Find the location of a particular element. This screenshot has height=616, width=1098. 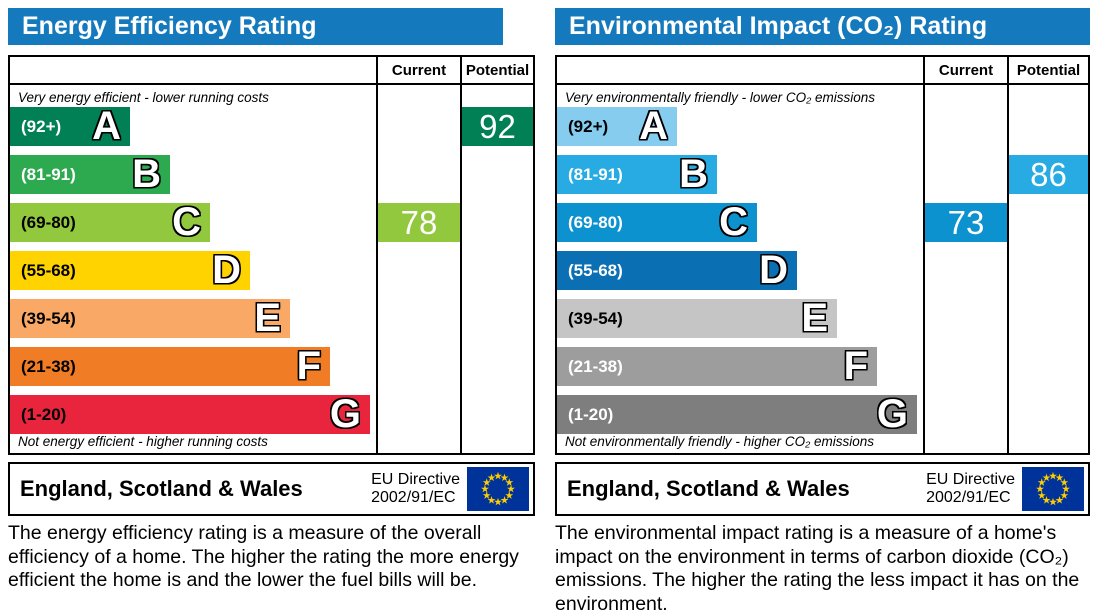

energy-panel-title: Energy Efficiency Rating is located at coordinates (255, 26).